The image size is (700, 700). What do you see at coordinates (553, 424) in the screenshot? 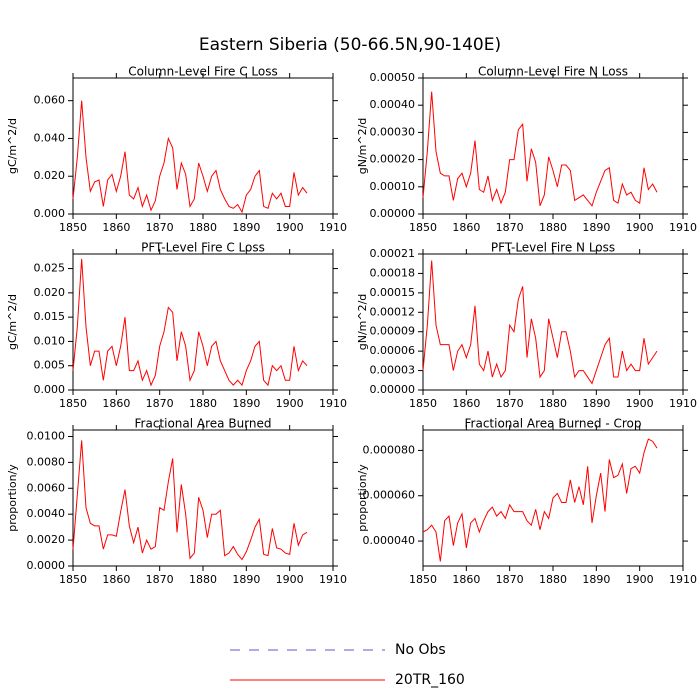
I see `panel-title: Fractional Area Burned - Crop` at bounding box center [553, 424].